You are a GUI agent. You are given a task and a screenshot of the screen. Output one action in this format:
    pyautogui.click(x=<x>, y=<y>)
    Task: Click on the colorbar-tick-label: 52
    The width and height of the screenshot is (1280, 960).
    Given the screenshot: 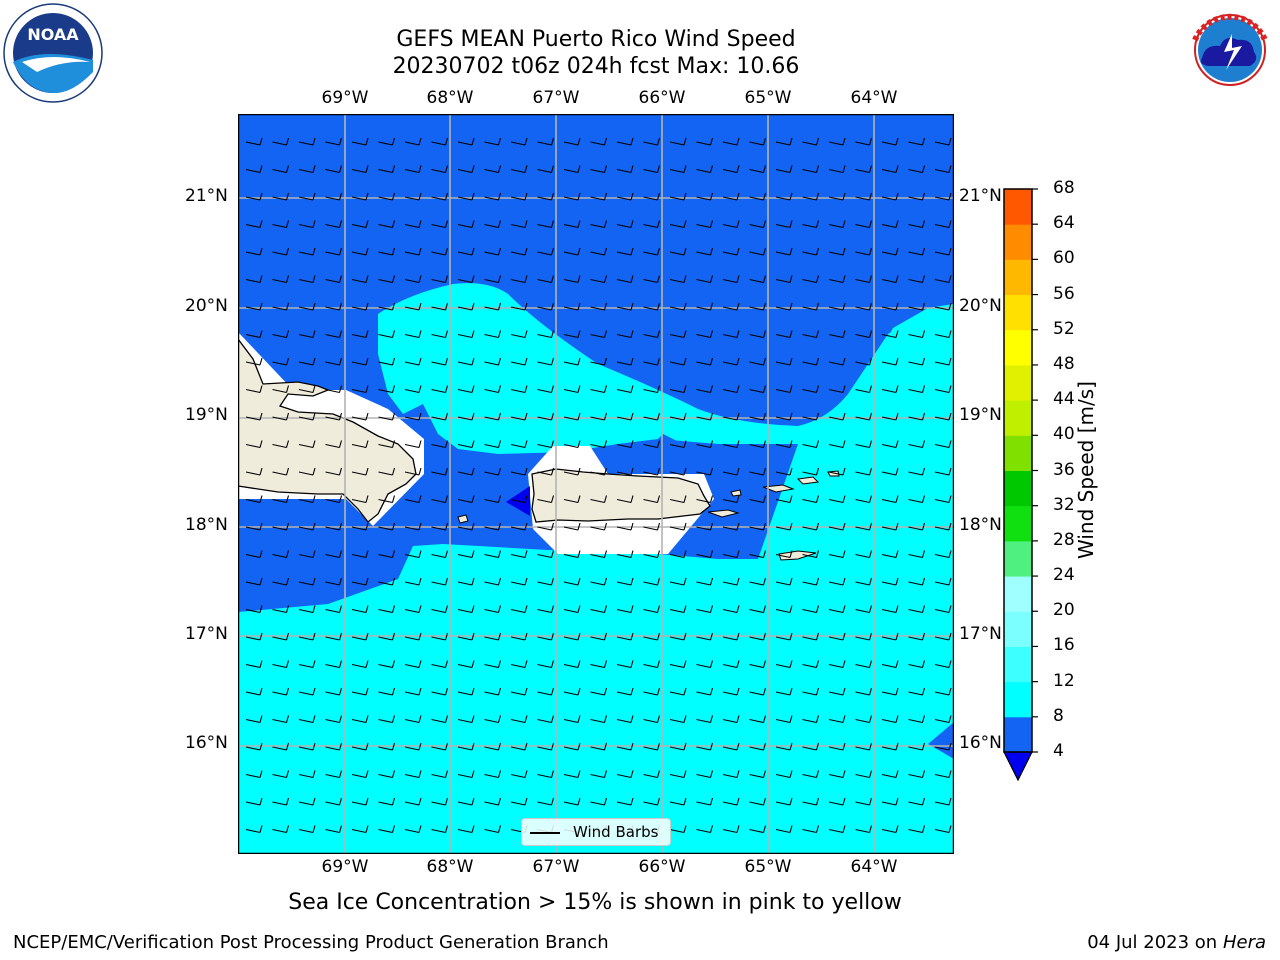 What is the action you would take?
    pyautogui.click(x=1064, y=328)
    